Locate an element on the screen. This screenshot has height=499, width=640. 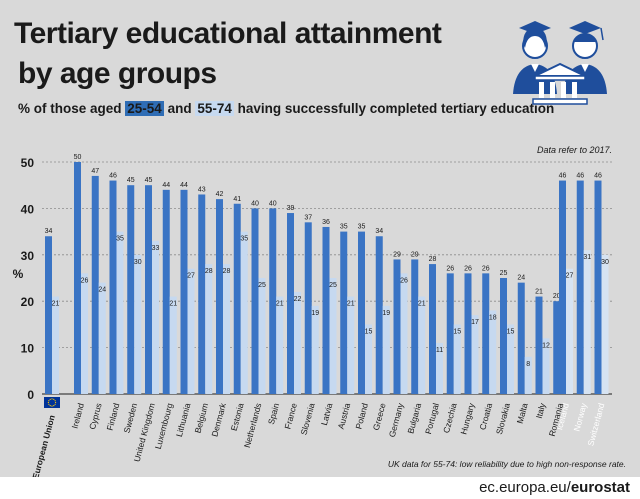
data-label-25-54: 47 is located at coordinates (95, 171).